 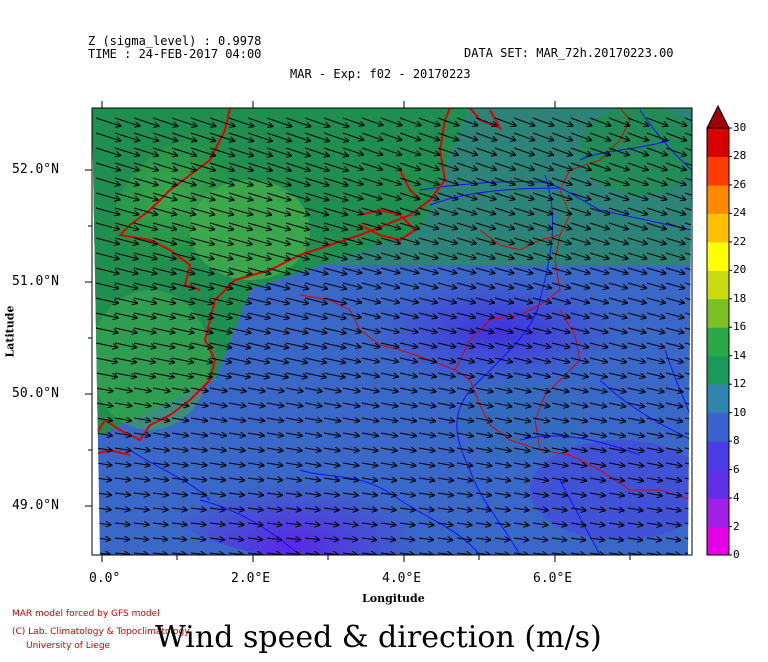 What do you see at coordinates (736, 441) in the screenshot?
I see `colorbar-label: 8` at bounding box center [736, 441].